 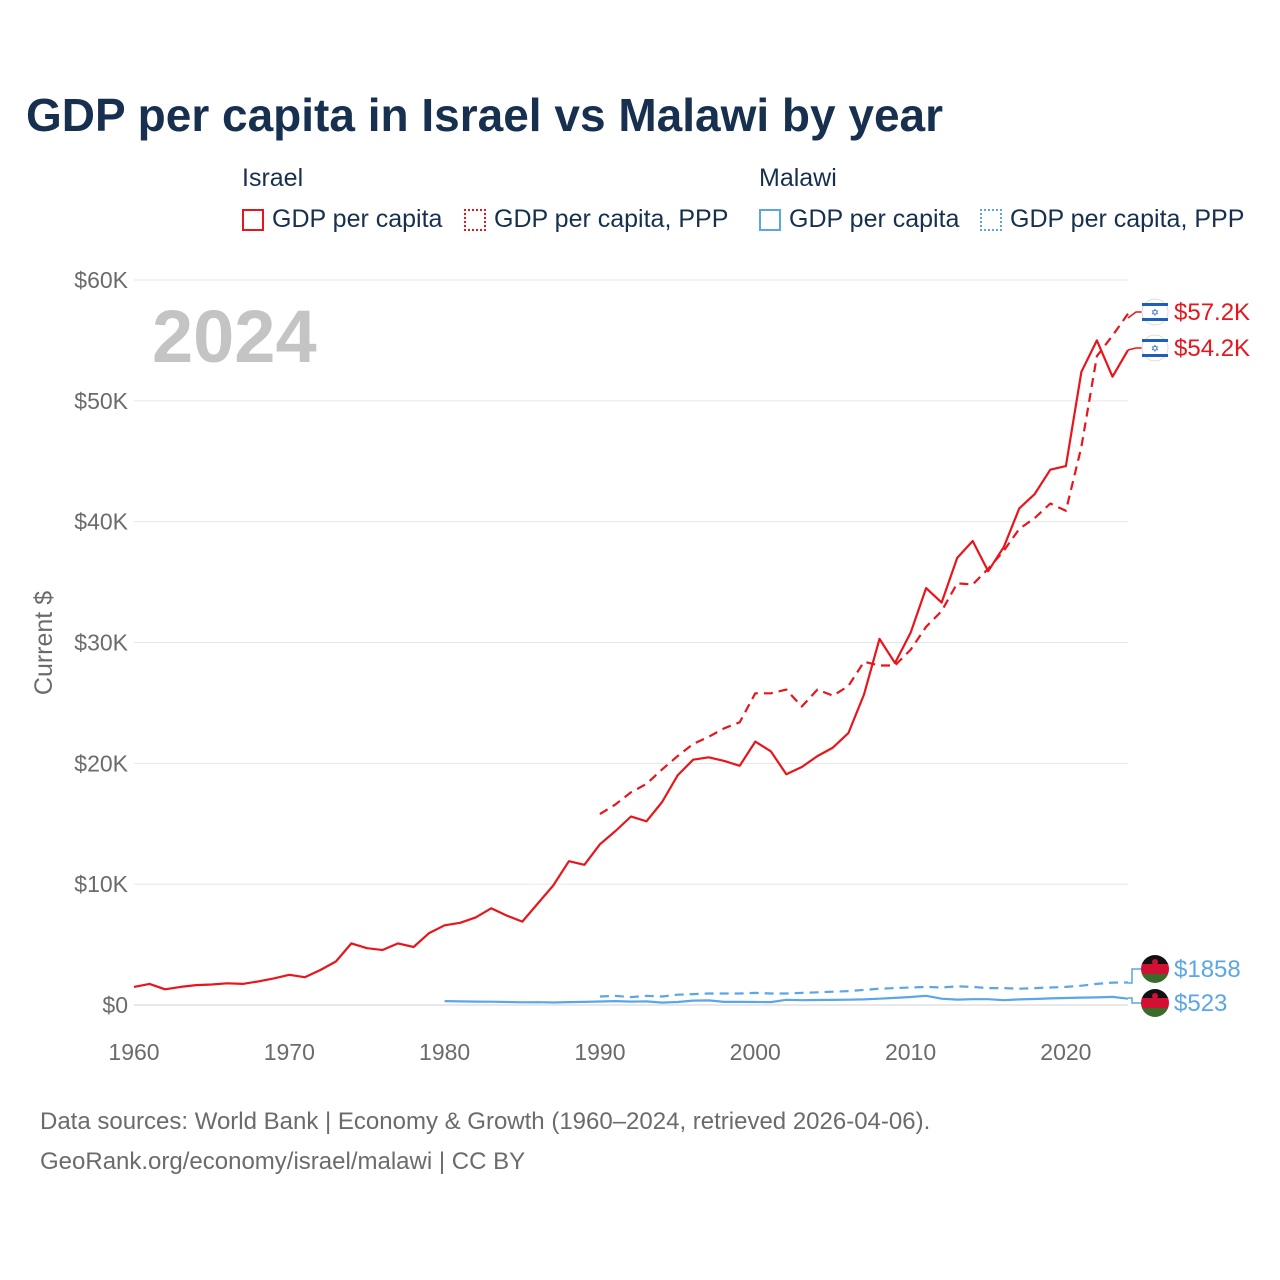 What do you see at coordinates (786, 999) in the screenshot?
I see `series-line-malawi-gdp` at bounding box center [786, 999].